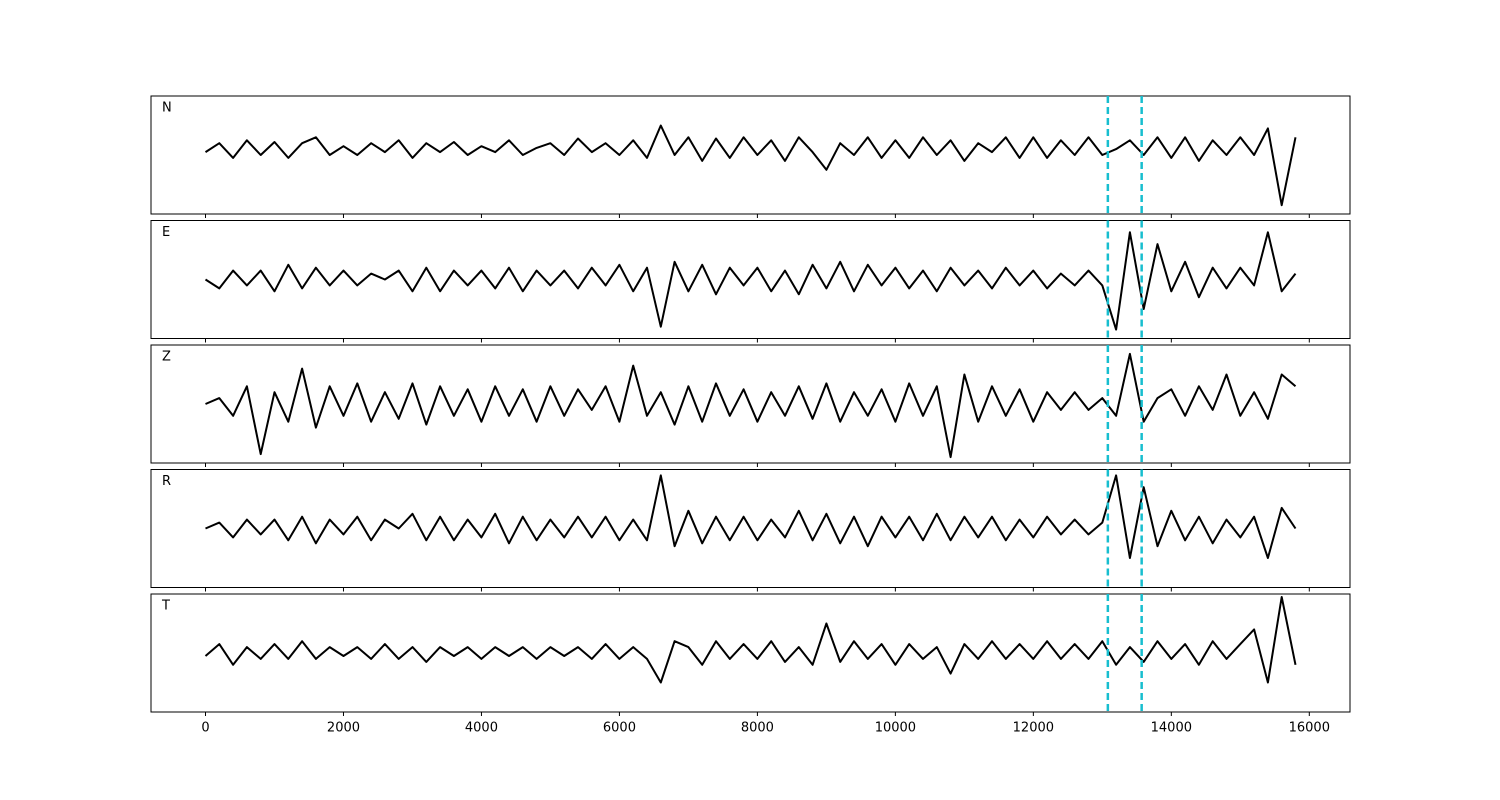  What do you see at coordinates (895, 728) in the screenshot?
I see `x-tick-label: 10000` at bounding box center [895, 728].